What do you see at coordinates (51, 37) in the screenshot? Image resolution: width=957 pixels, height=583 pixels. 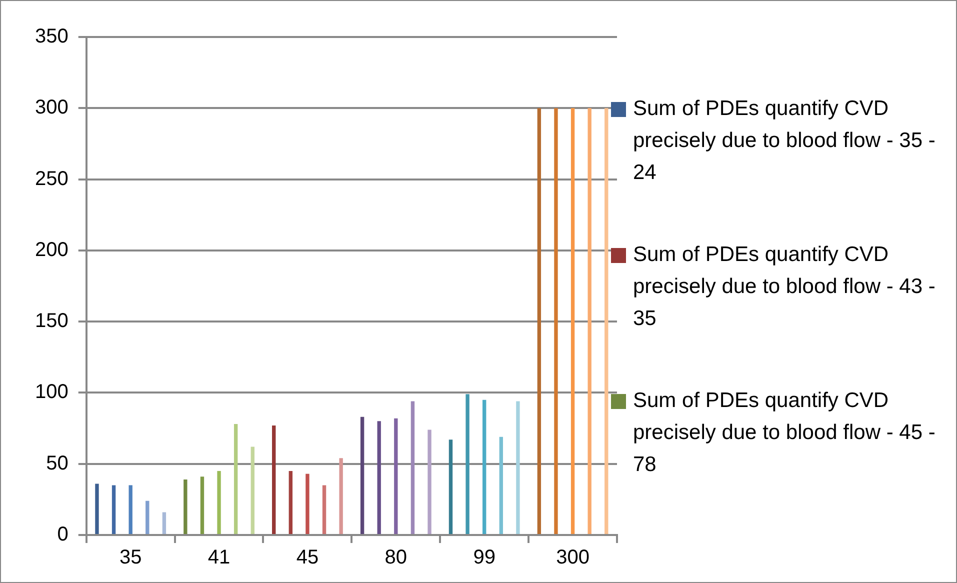 I see `y-tick-label: 350` at bounding box center [51, 37].